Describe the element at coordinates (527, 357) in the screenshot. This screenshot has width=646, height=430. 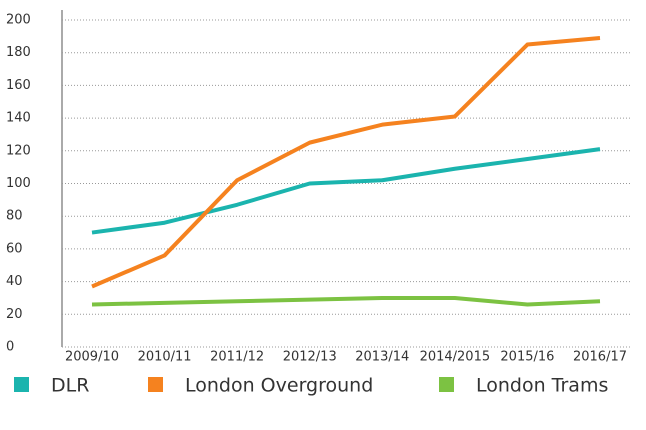
I see `x-tick-label: 2015/16` at that location.